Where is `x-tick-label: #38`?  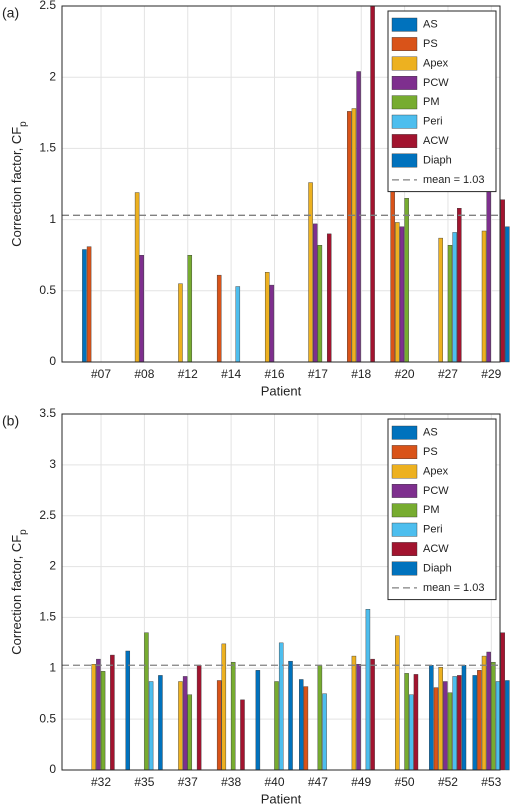
x-tick-label: #38 is located at coordinates (231, 782).